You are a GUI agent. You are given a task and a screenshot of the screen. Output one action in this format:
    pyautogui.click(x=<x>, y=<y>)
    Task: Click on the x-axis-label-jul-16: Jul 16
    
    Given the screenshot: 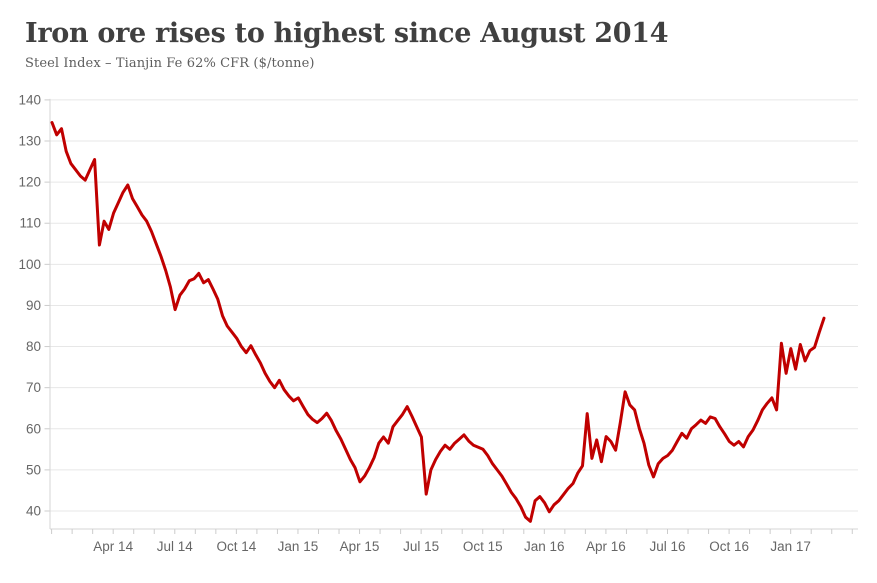 What is the action you would take?
    pyautogui.click(x=667, y=546)
    